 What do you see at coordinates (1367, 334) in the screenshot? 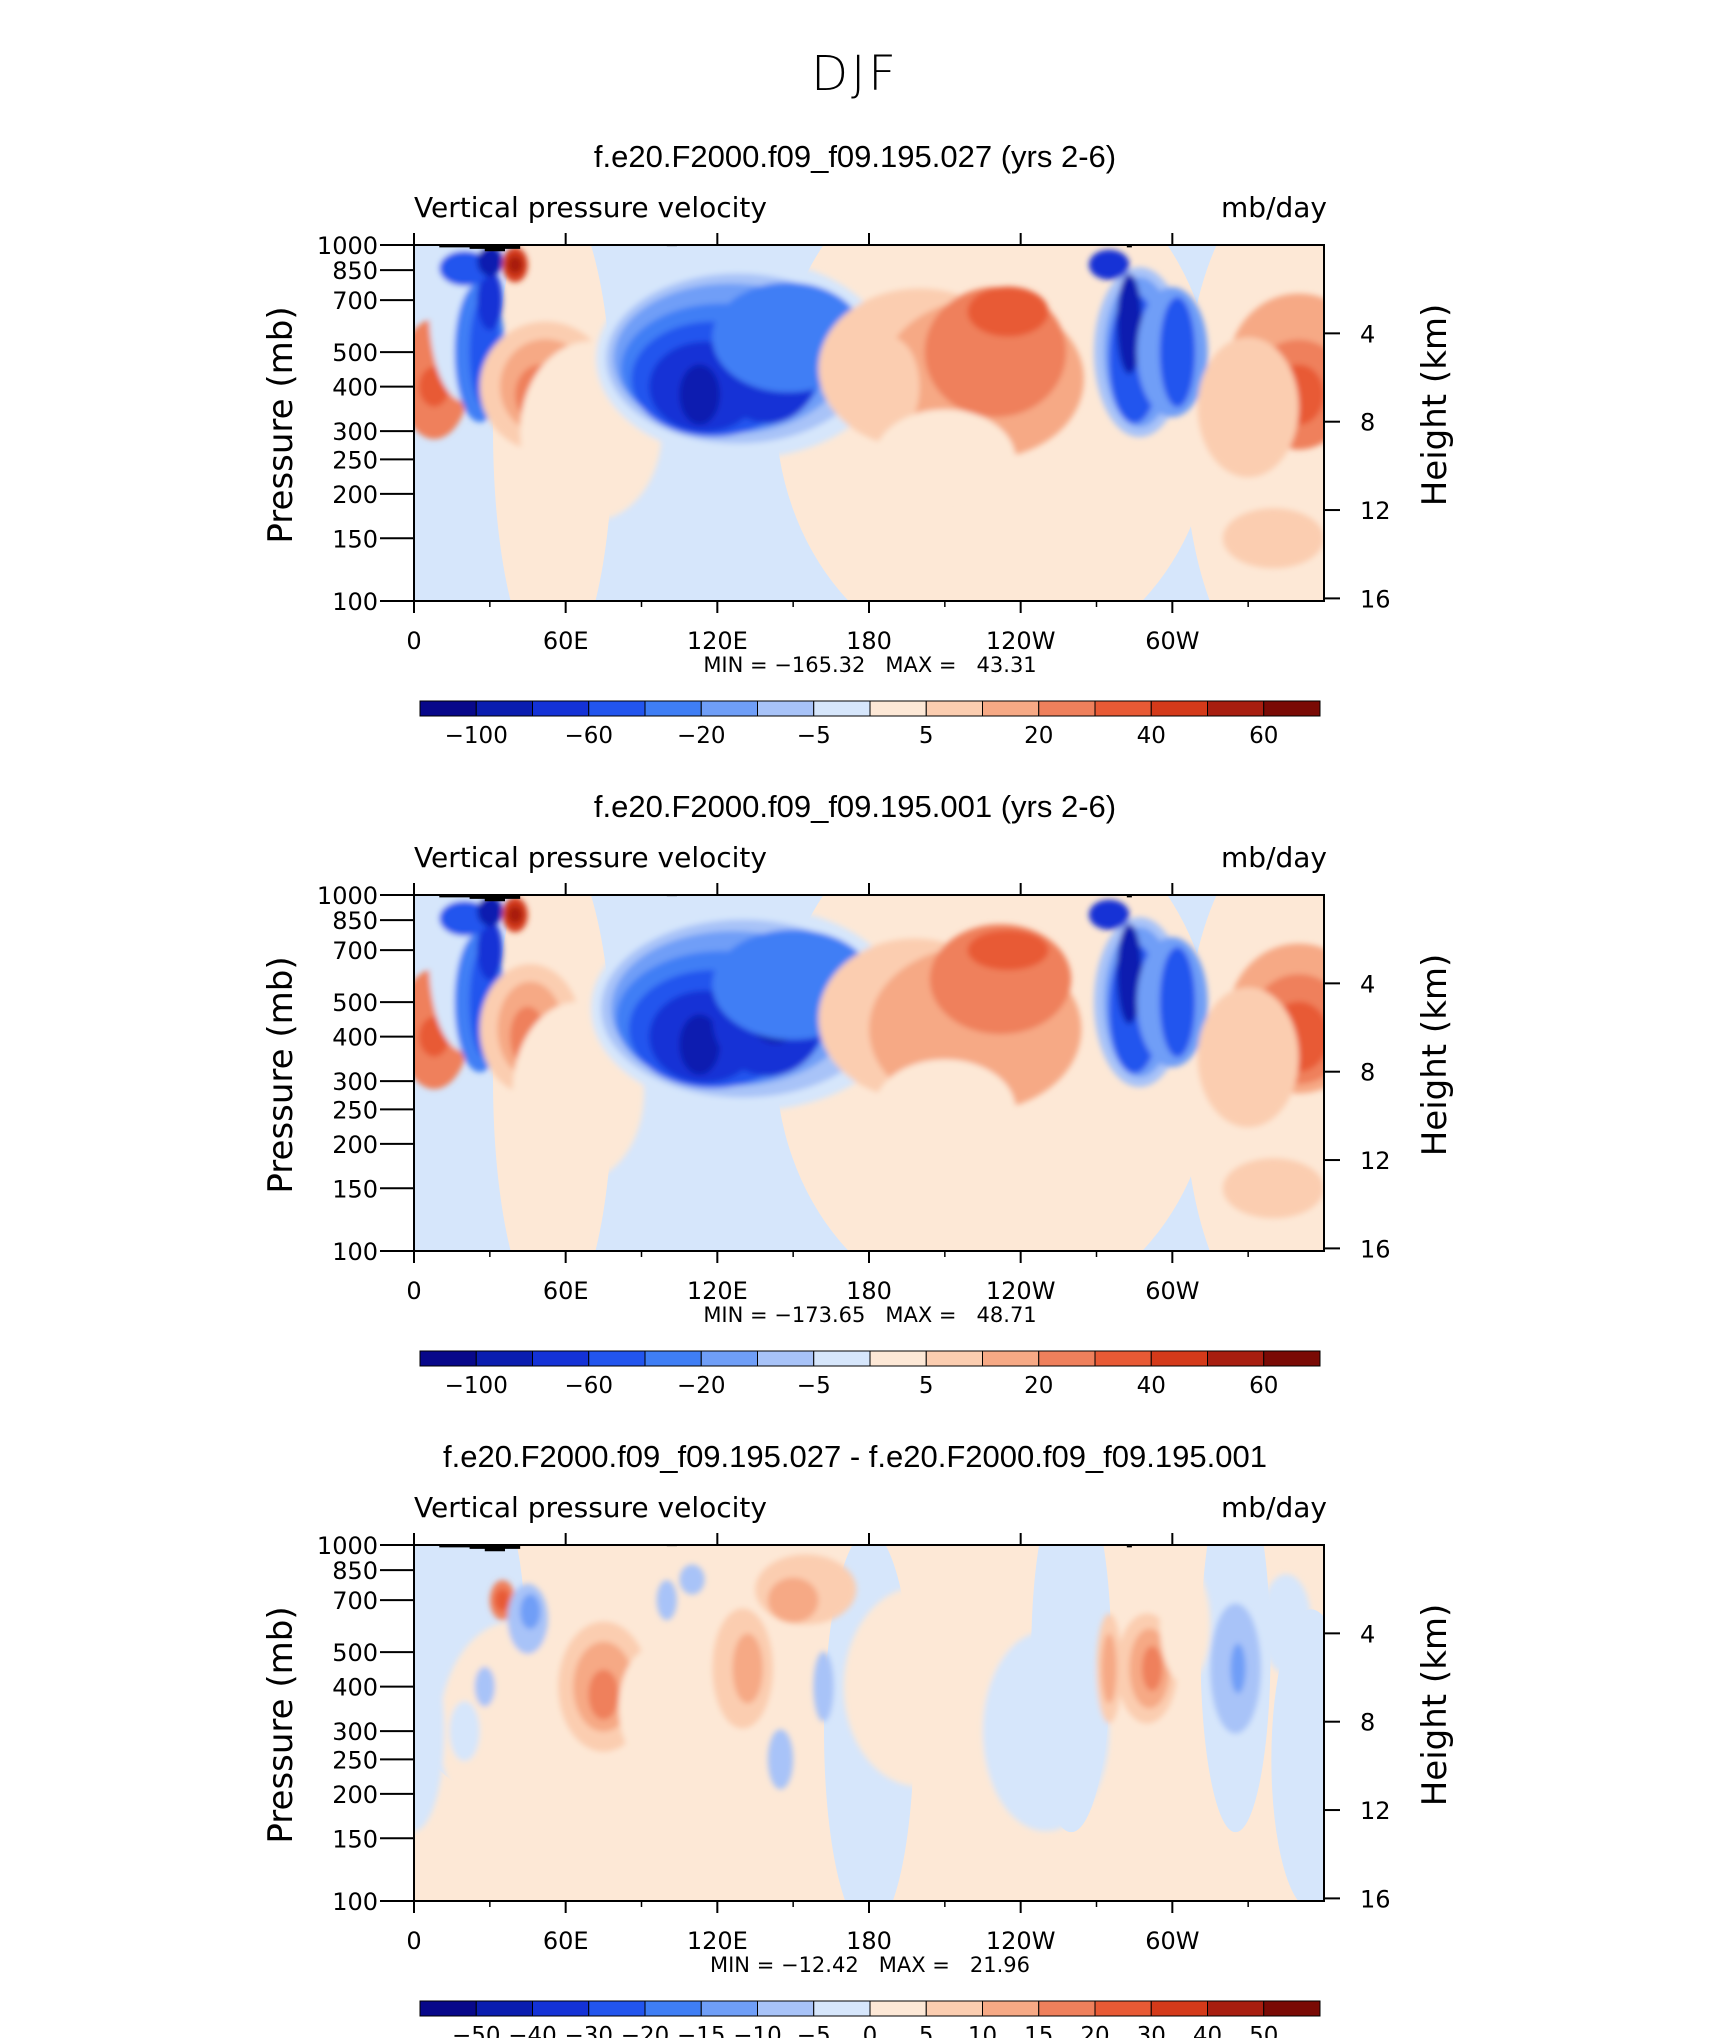
I see `height-tick-label: 4` at bounding box center [1367, 334].